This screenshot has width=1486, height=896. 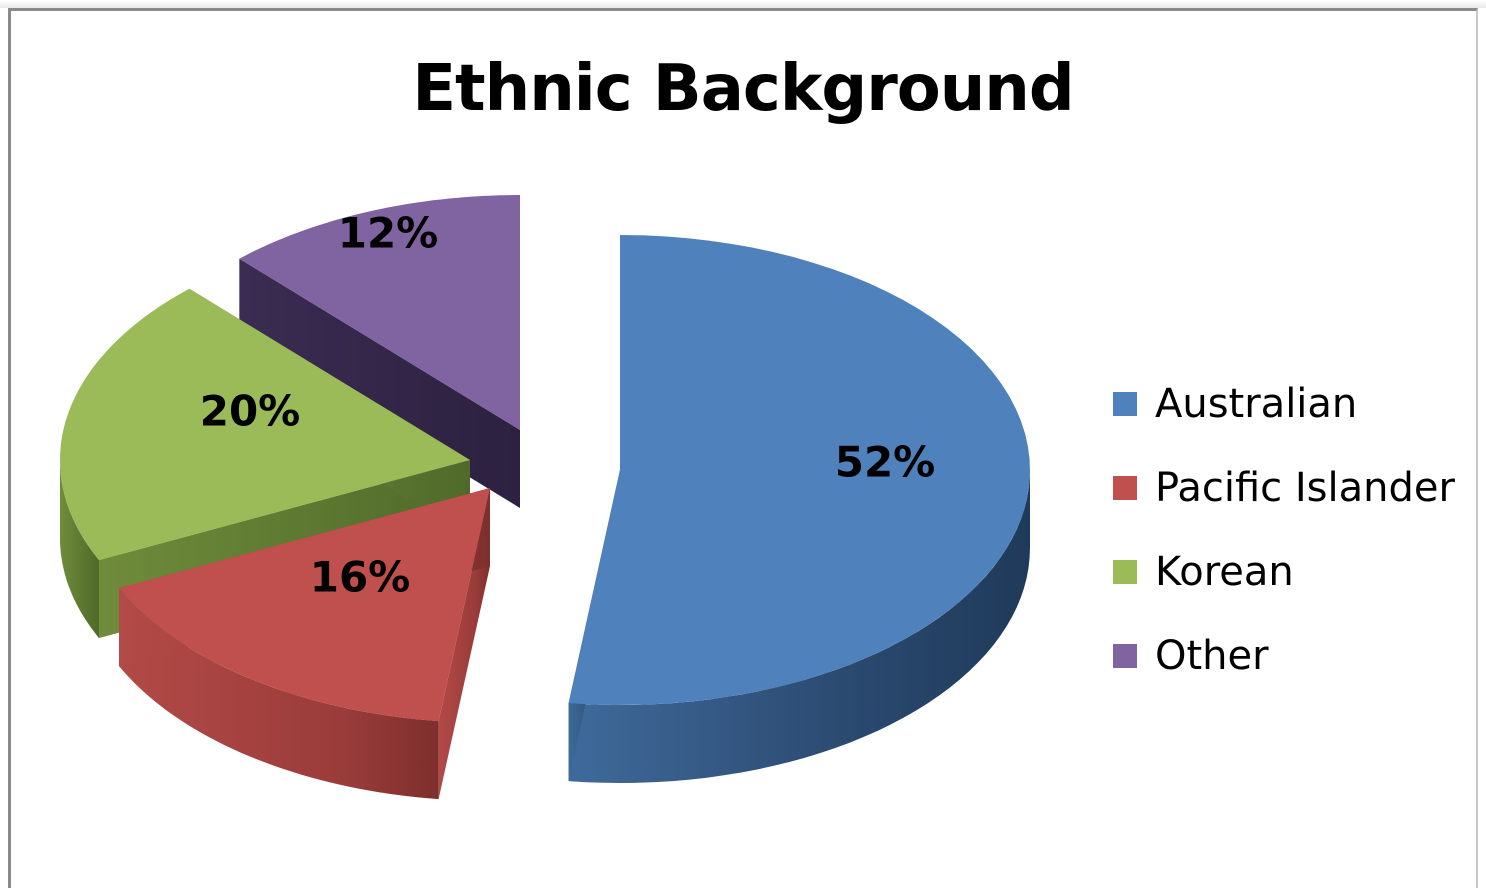 What do you see at coordinates (1224, 572) in the screenshot?
I see `legend-label: Korean` at bounding box center [1224, 572].